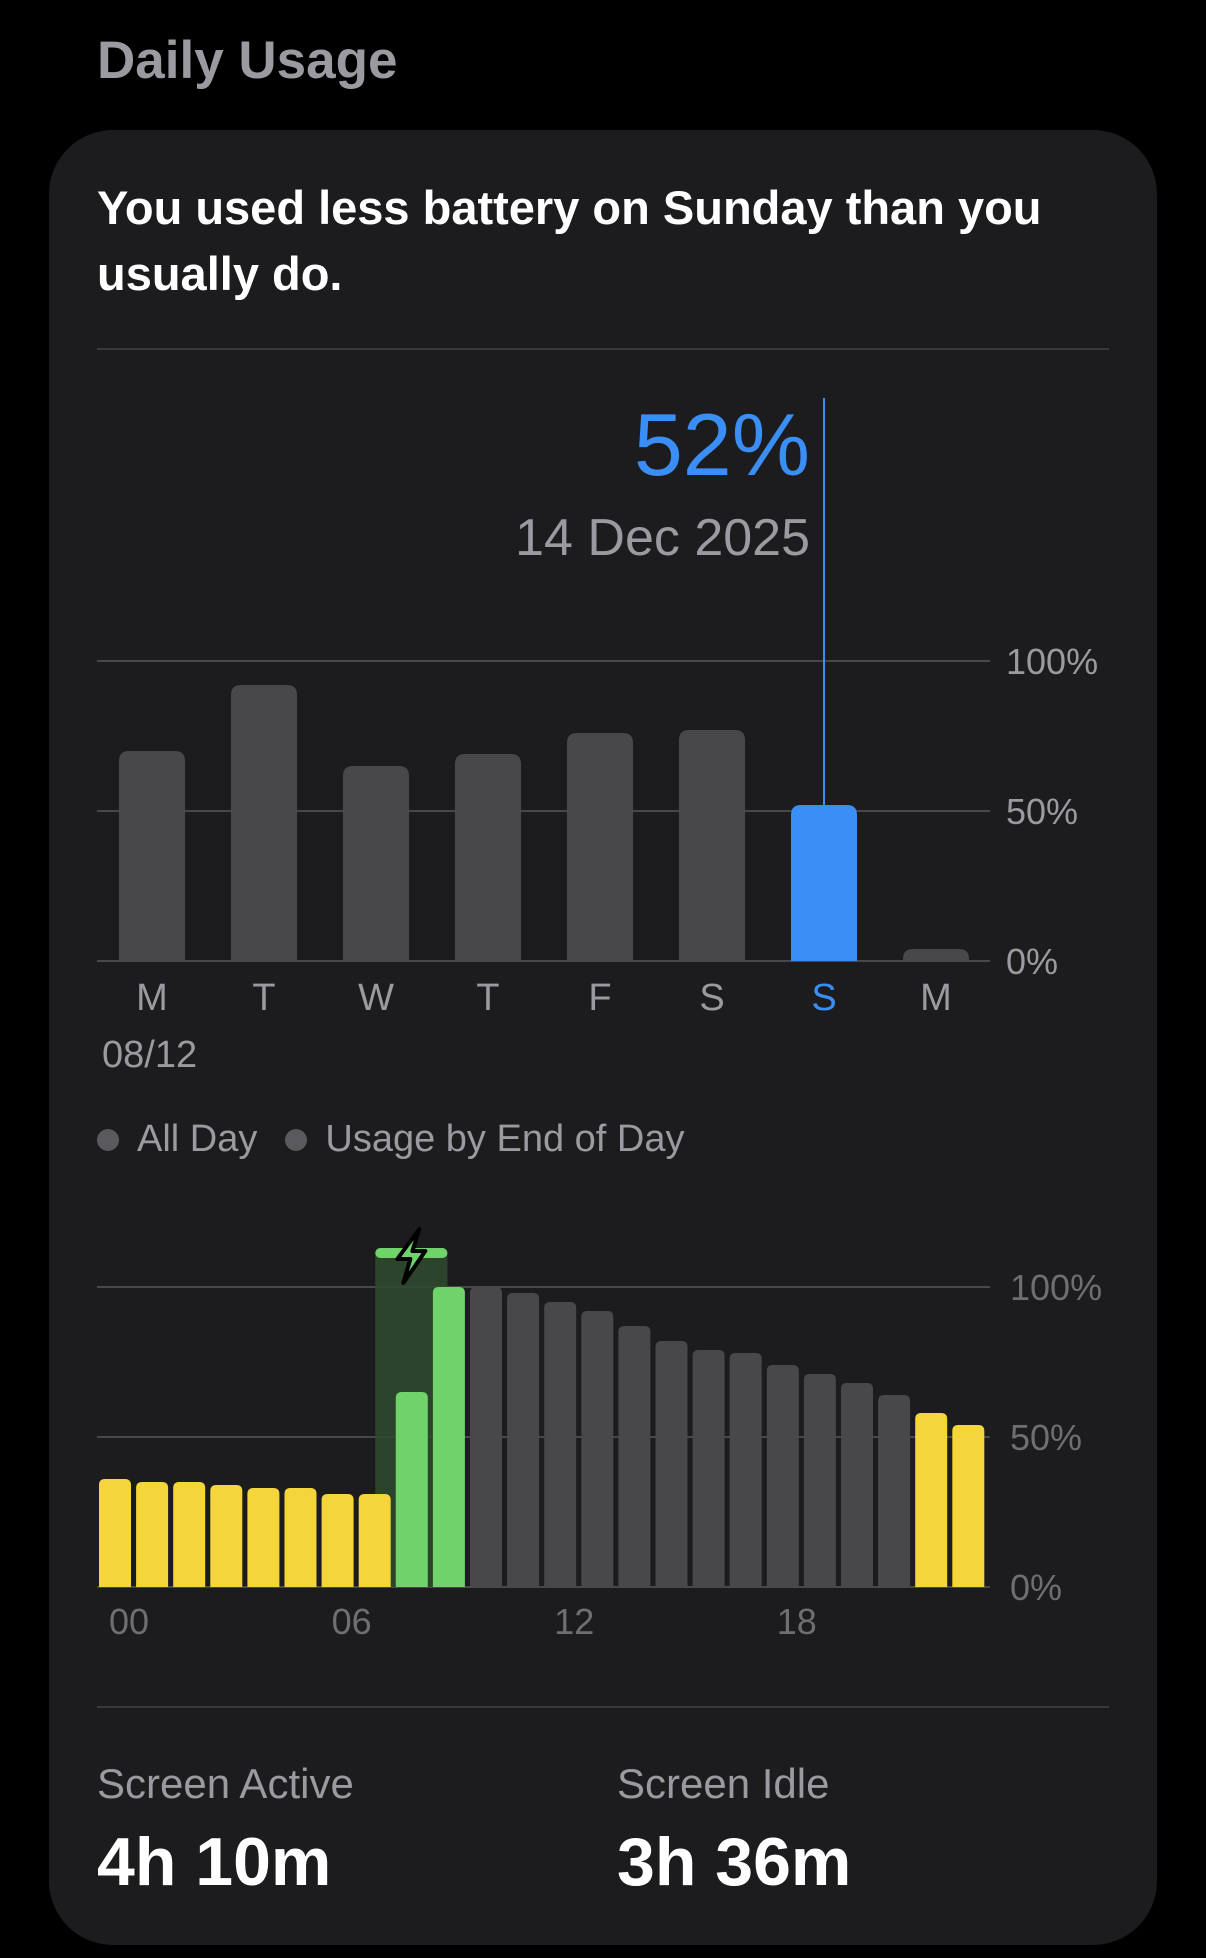 The height and width of the screenshot is (1958, 1206). Describe the element at coordinates (1036, 1587) in the screenshot. I see `hourly-ytick-label: 0%` at that location.